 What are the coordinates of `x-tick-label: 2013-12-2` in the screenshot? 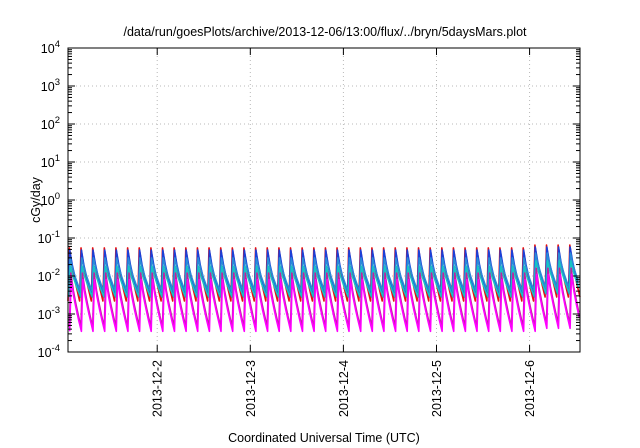 It's located at (158, 388).